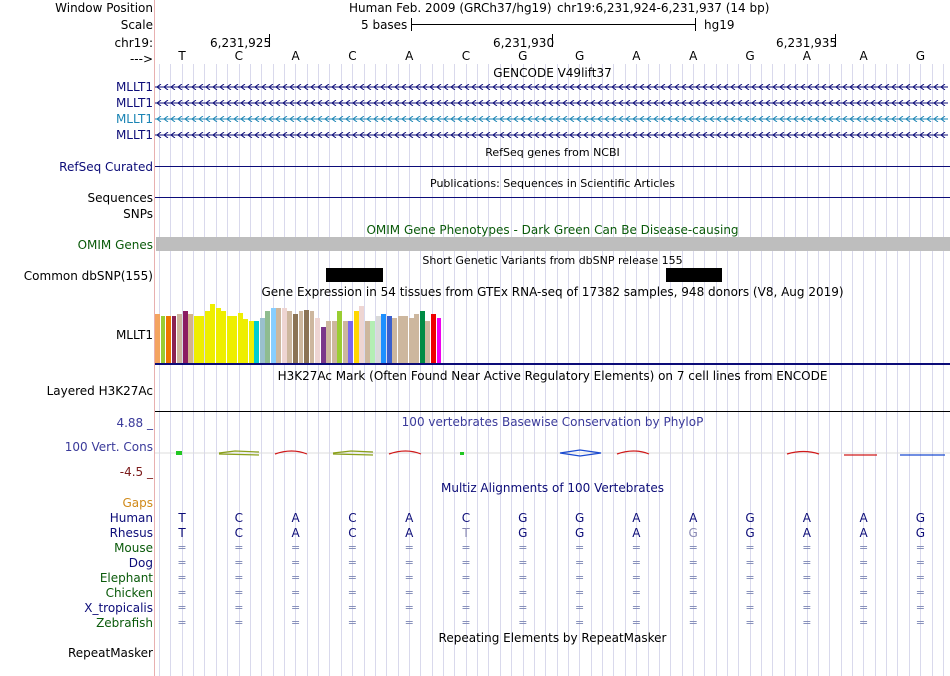  I want to click on species-label: Chicken, so click(129, 593).